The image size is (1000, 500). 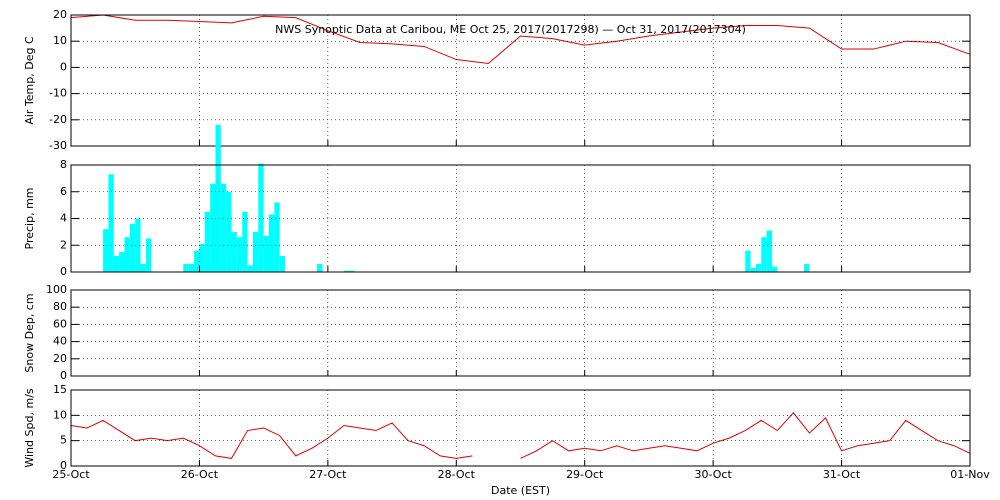 What do you see at coordinates (71, 474) in the screenshot?
I see `x-tick-label: 25-Oct` at bounding box center [71, 474].